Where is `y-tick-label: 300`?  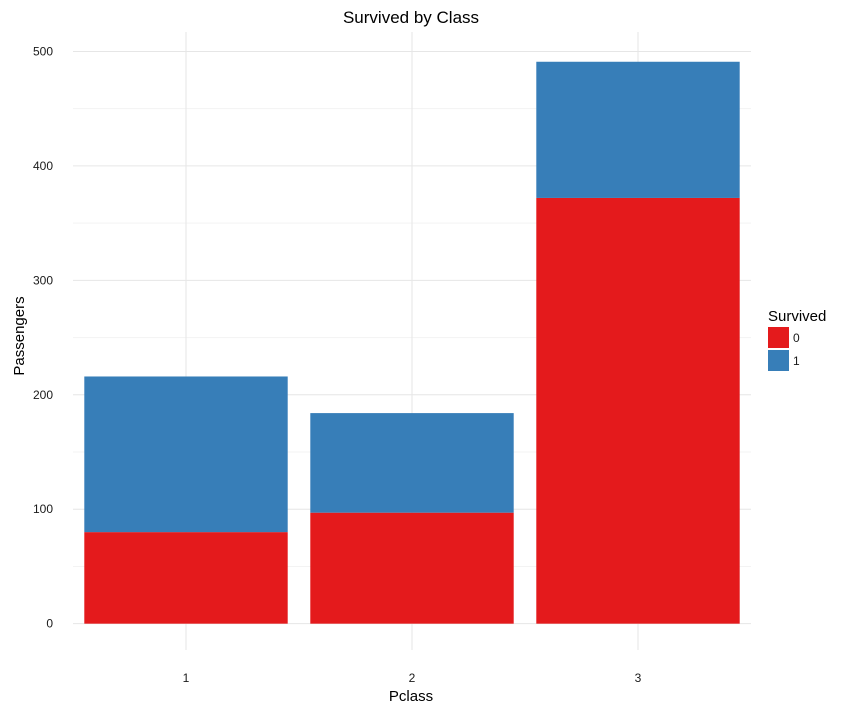
y-tick-label: 300 is located at coordinates (43, 280).